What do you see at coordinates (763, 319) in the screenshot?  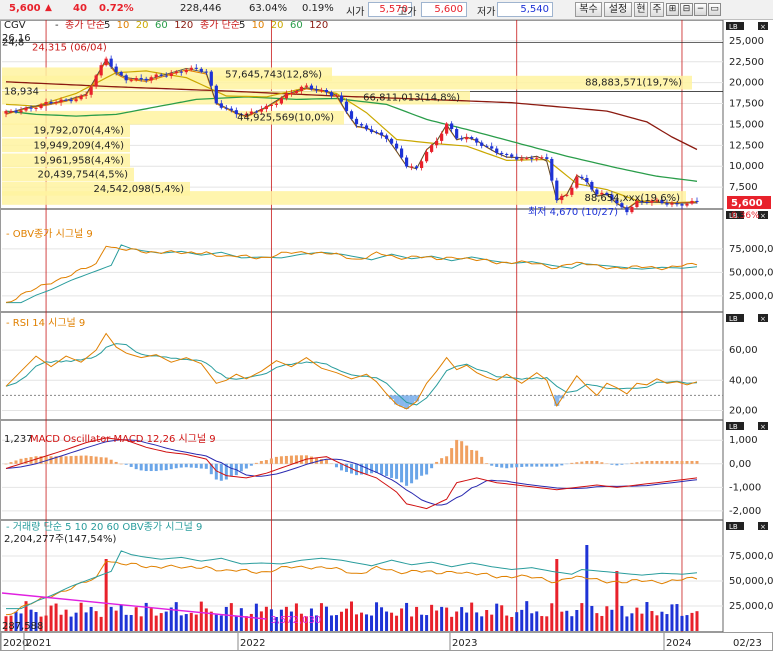 I see `panel-close-icon-label: ×` at bounding box center [763, 319].